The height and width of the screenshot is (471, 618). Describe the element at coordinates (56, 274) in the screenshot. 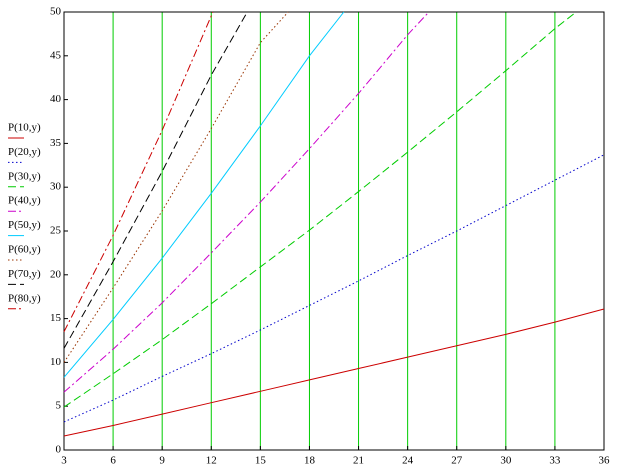

I see `y-tick-label: 20` at that location.